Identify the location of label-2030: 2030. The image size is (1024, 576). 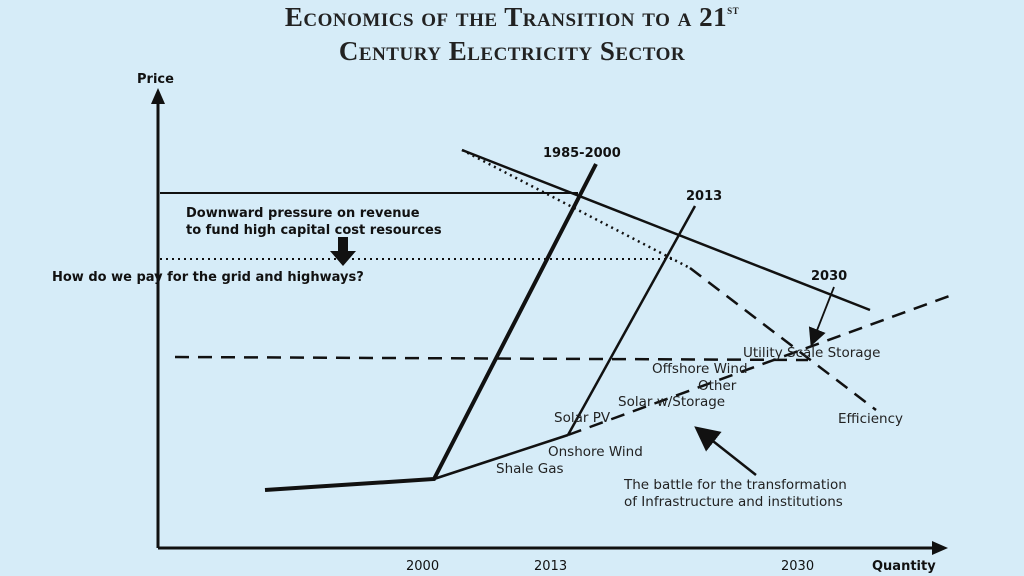
(829, 276).